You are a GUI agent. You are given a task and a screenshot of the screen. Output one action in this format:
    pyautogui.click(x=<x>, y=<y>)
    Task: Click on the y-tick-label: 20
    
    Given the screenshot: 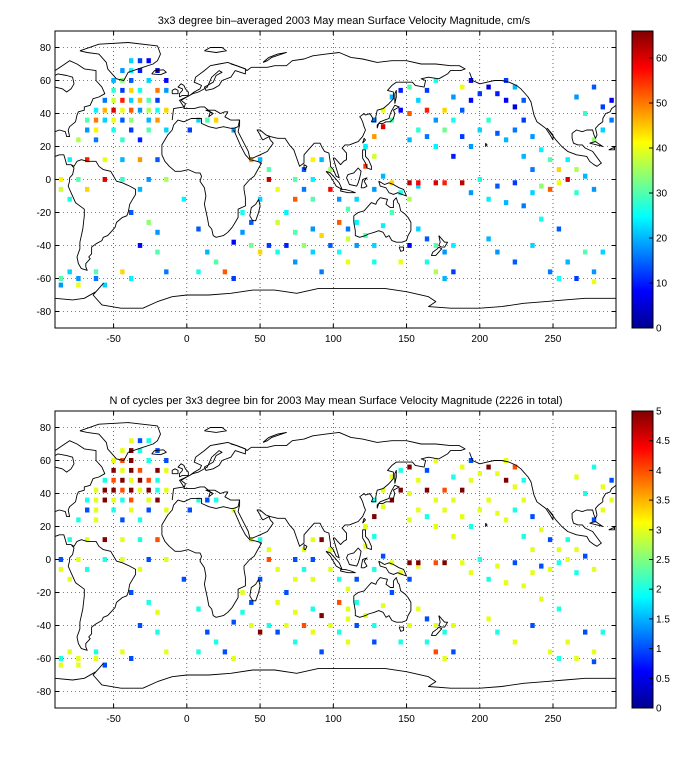 What is the action you would take?
    pyautogui.click(x=46, y=527)
    